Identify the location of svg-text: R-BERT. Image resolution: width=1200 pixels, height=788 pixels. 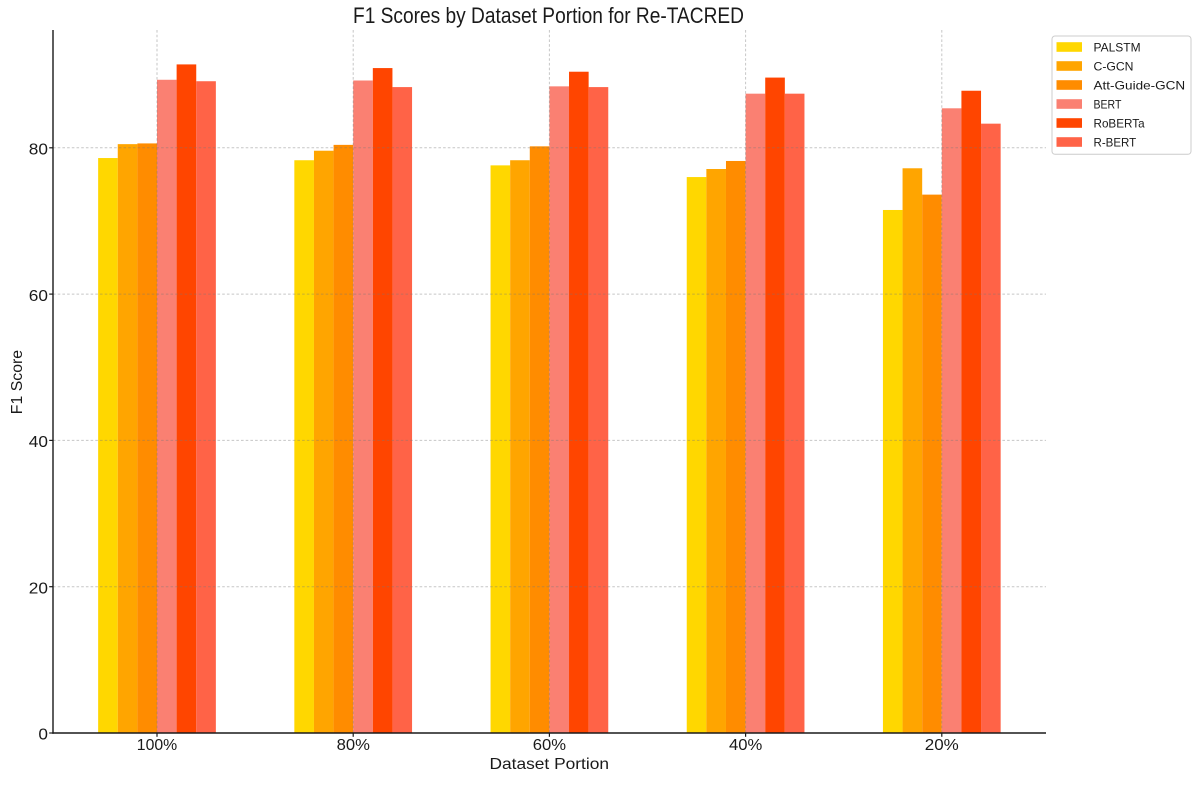
(1115, 142).